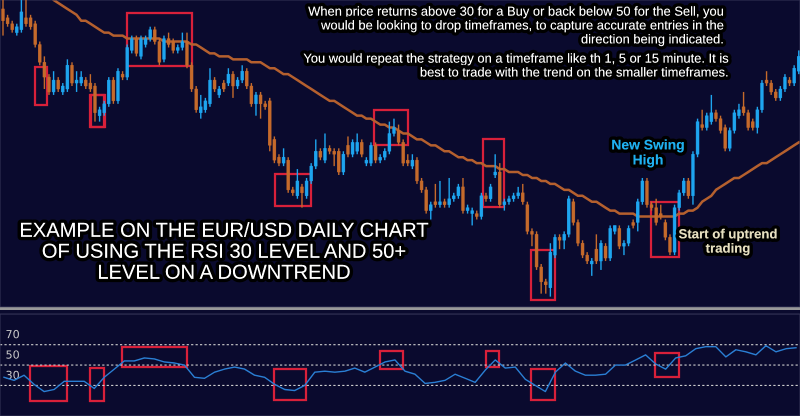 The height and width of the screenshot is (416, 800). I want to click on annotation: You would repeat the strategy on a timeframe like th 1, 5 or 15 minute. It is best to trade with the trend on the smaller timeframes., so click(516, 65).